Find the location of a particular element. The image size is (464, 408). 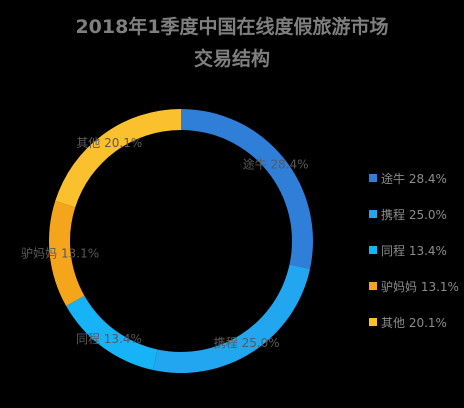

legend-label-slice-5: 其他 20.1% is located at coordinates (414, 323).